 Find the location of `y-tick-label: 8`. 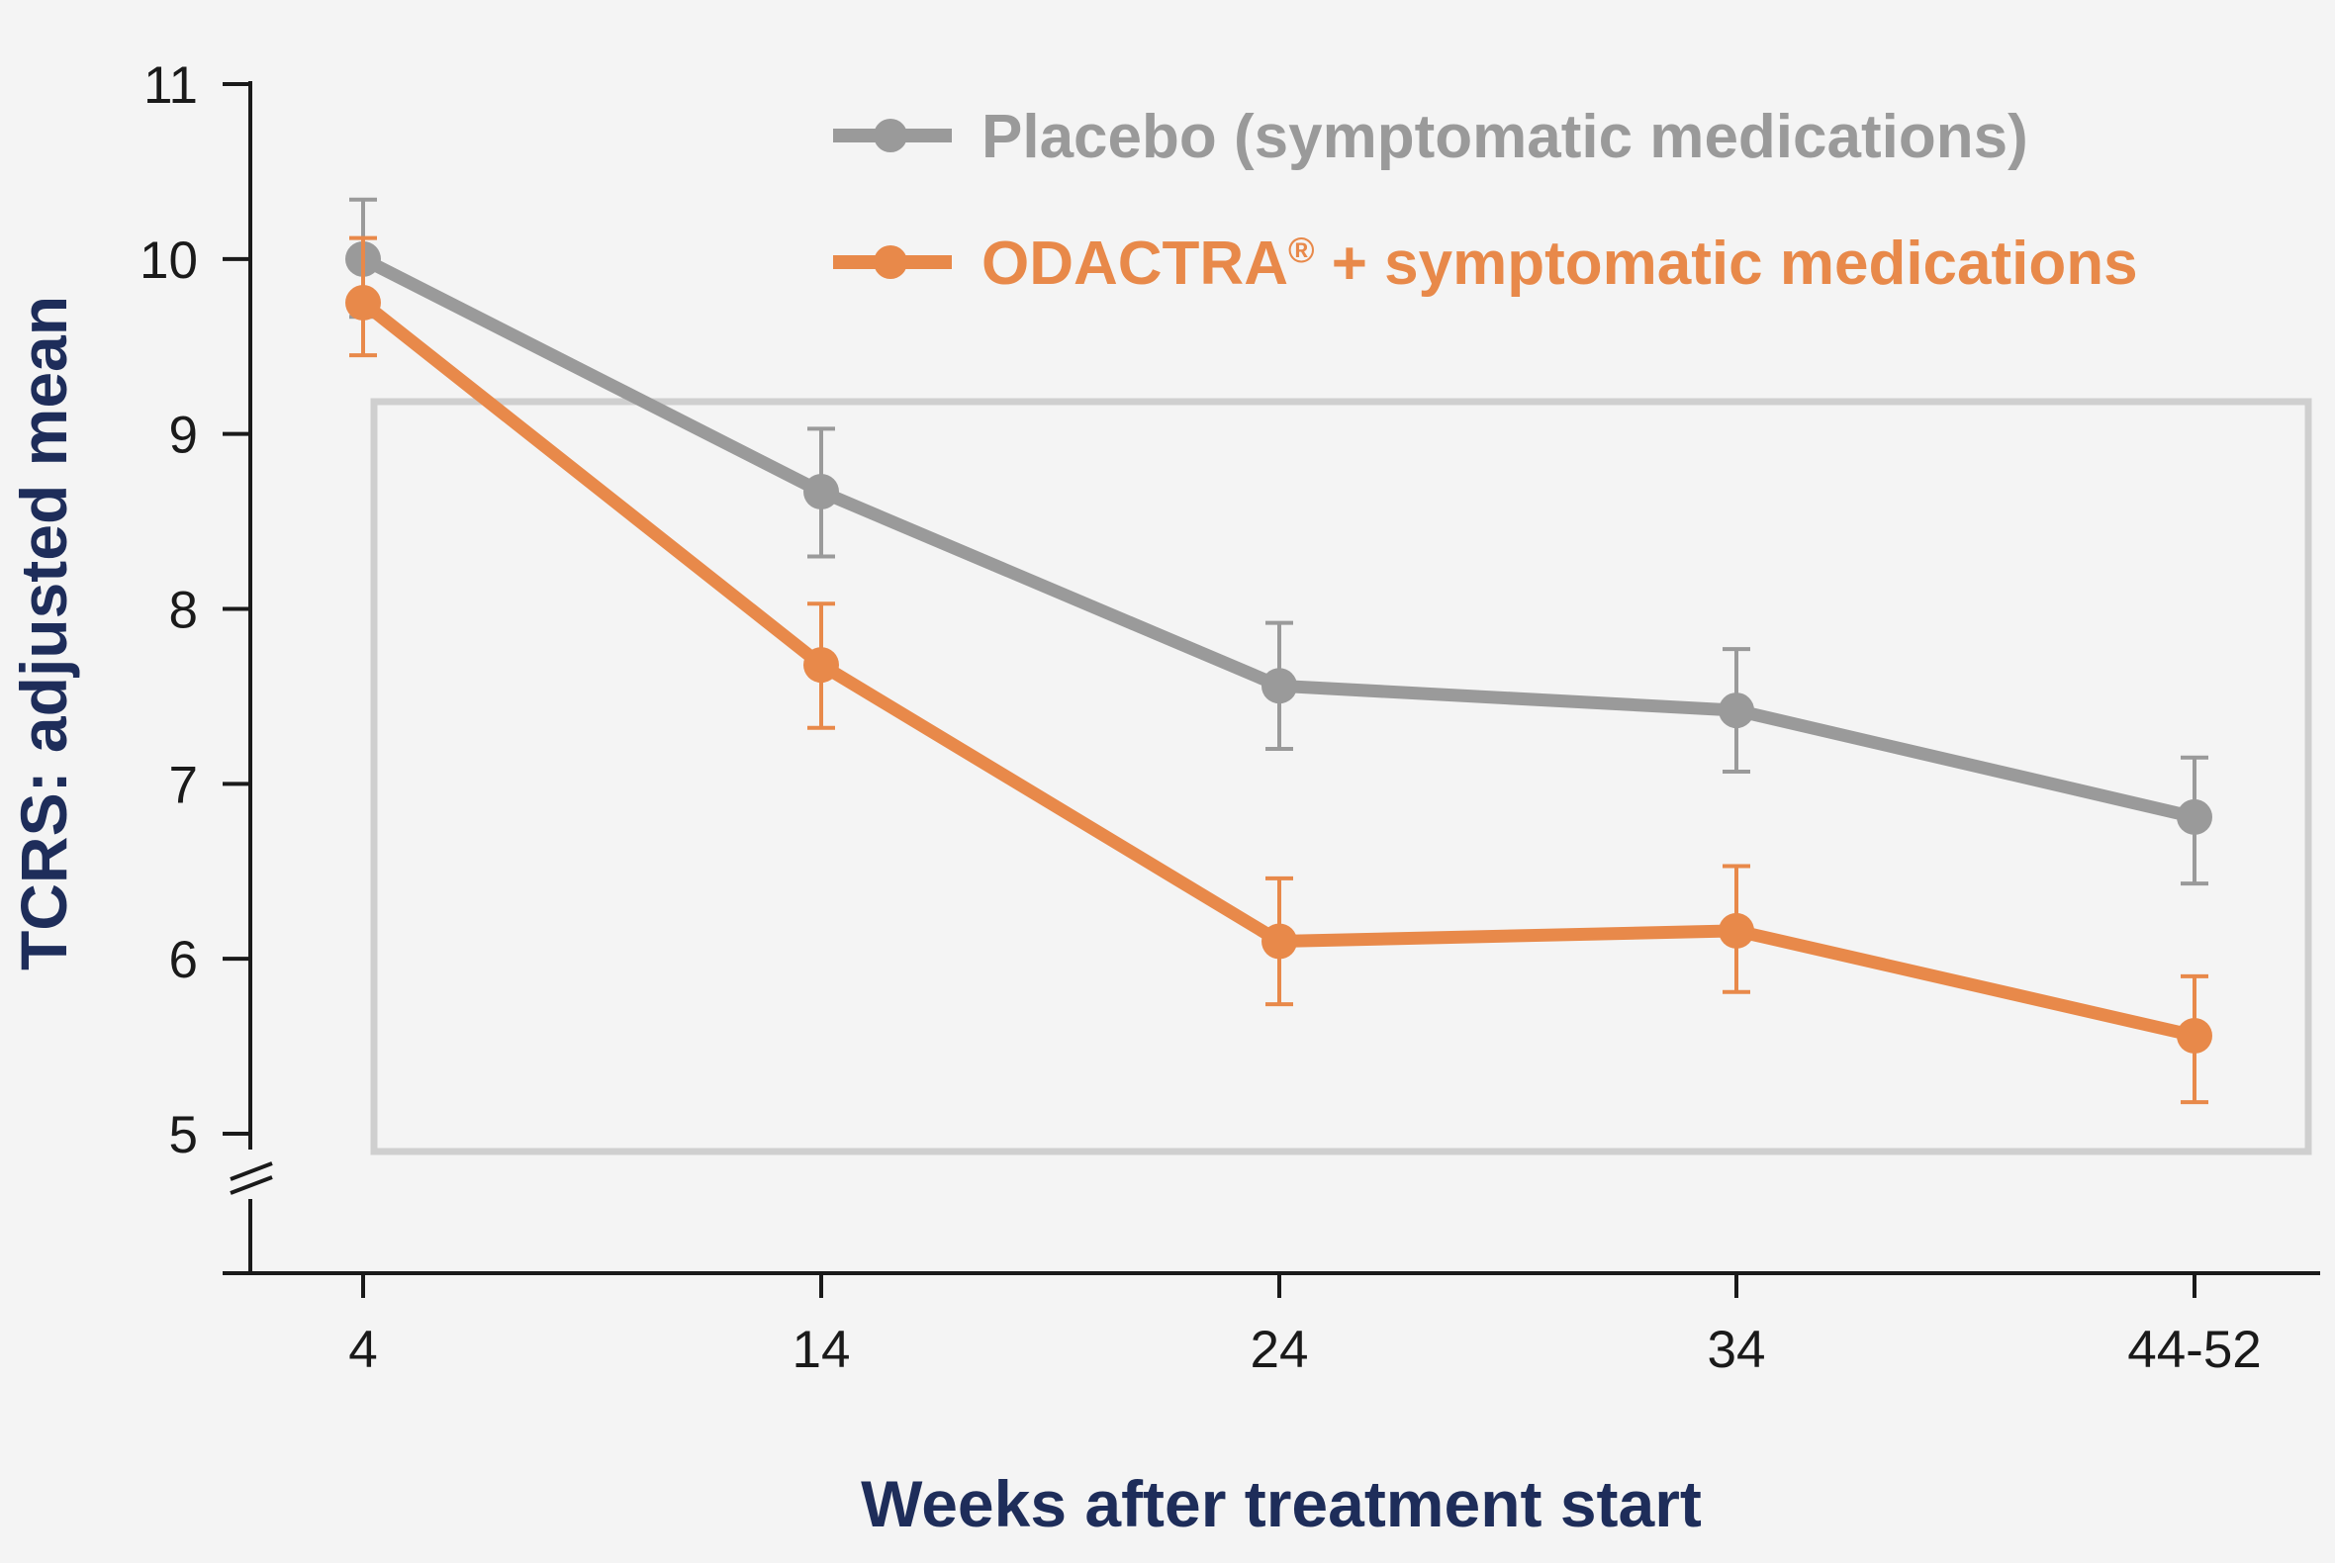

y-tick-label: 8 is located at coordinates (184, 611).